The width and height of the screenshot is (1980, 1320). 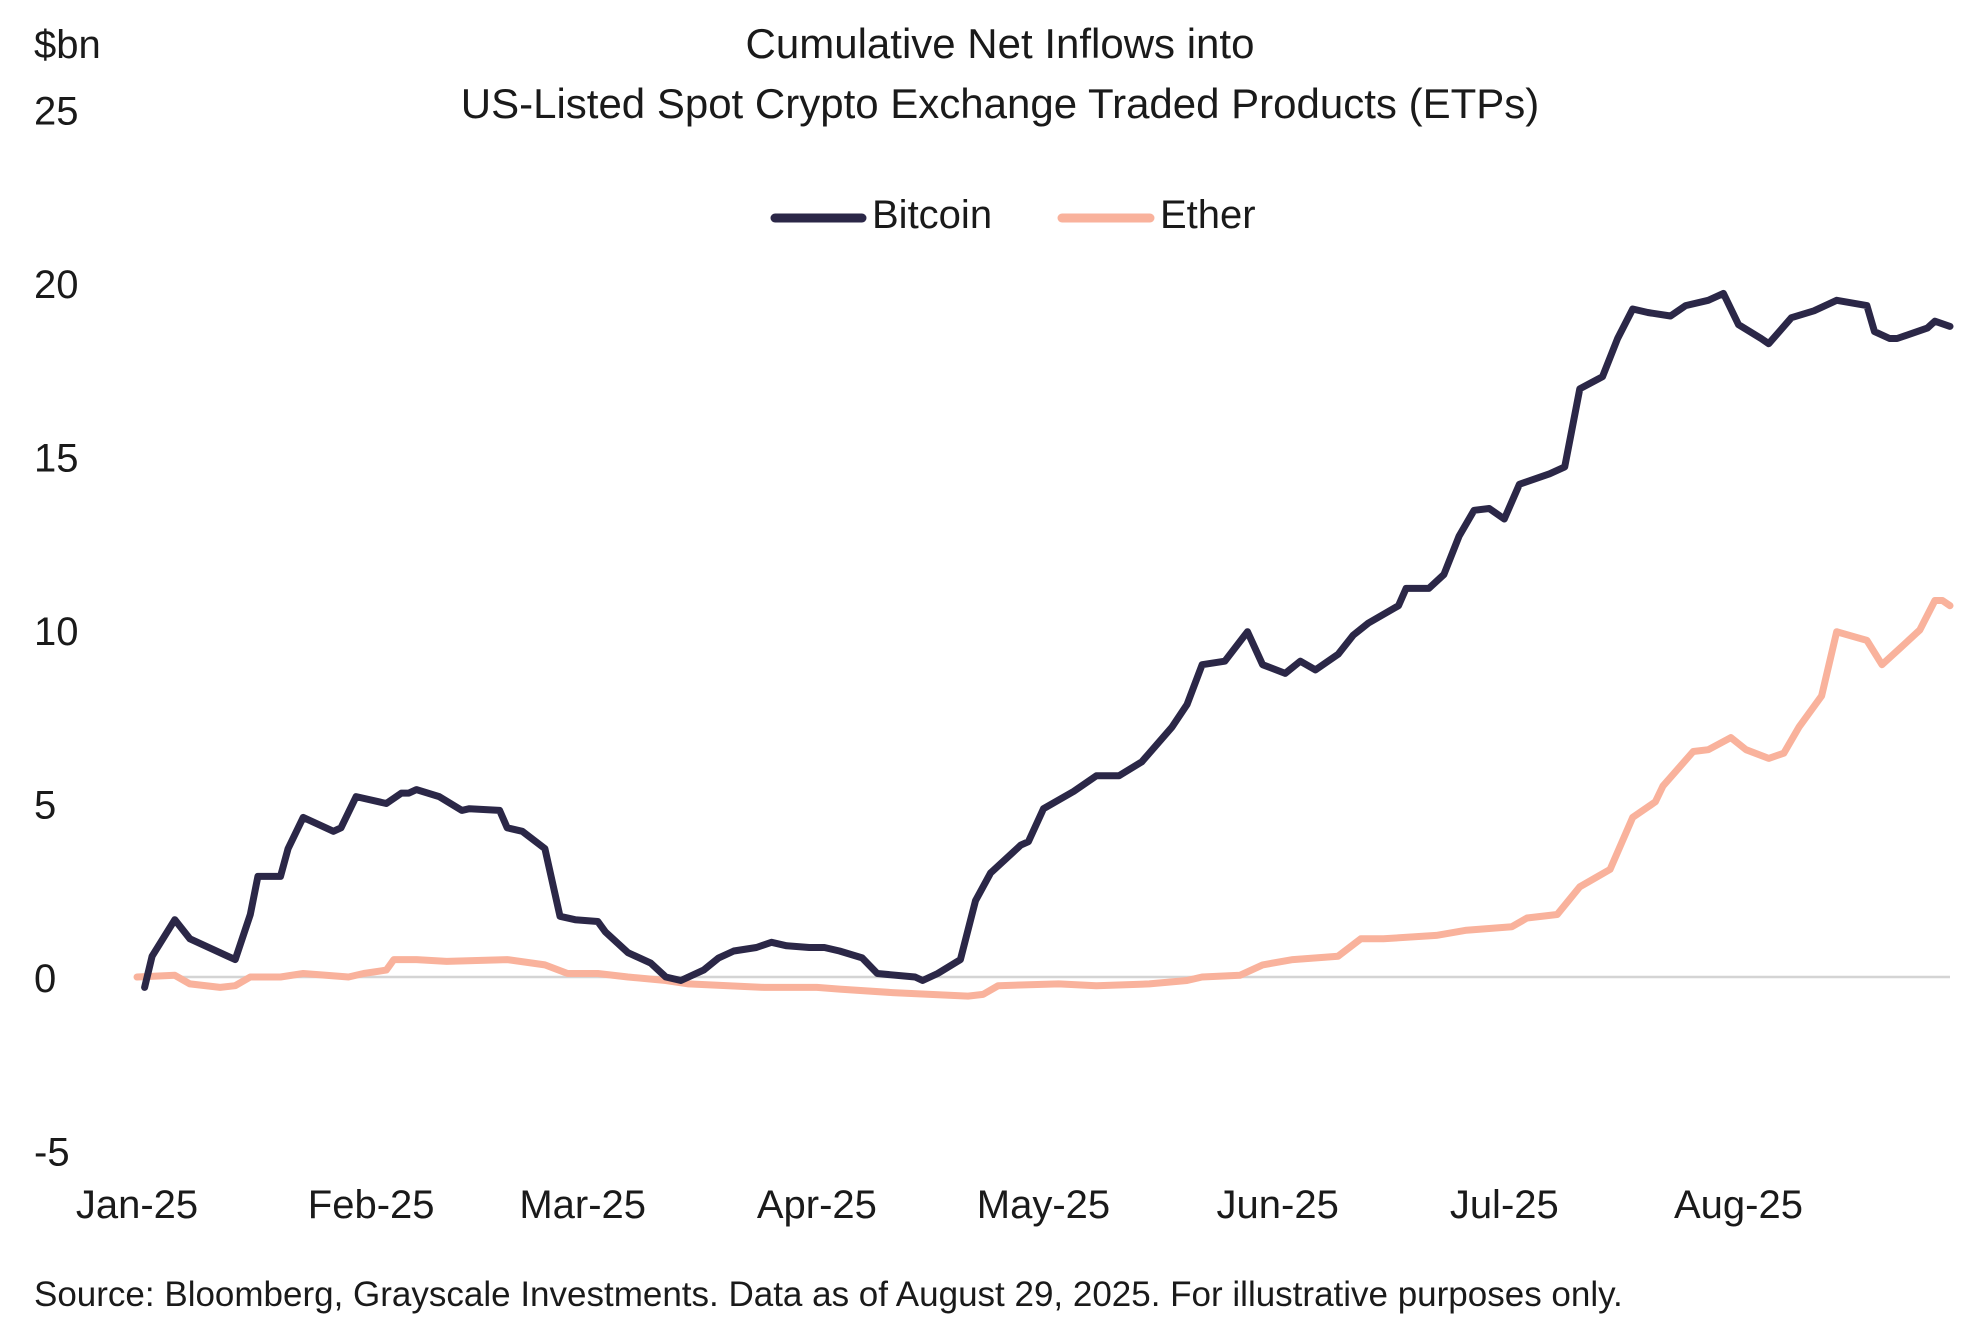 I want to click on x-tick-label: Apr-25, so click(x=817, y=1205).